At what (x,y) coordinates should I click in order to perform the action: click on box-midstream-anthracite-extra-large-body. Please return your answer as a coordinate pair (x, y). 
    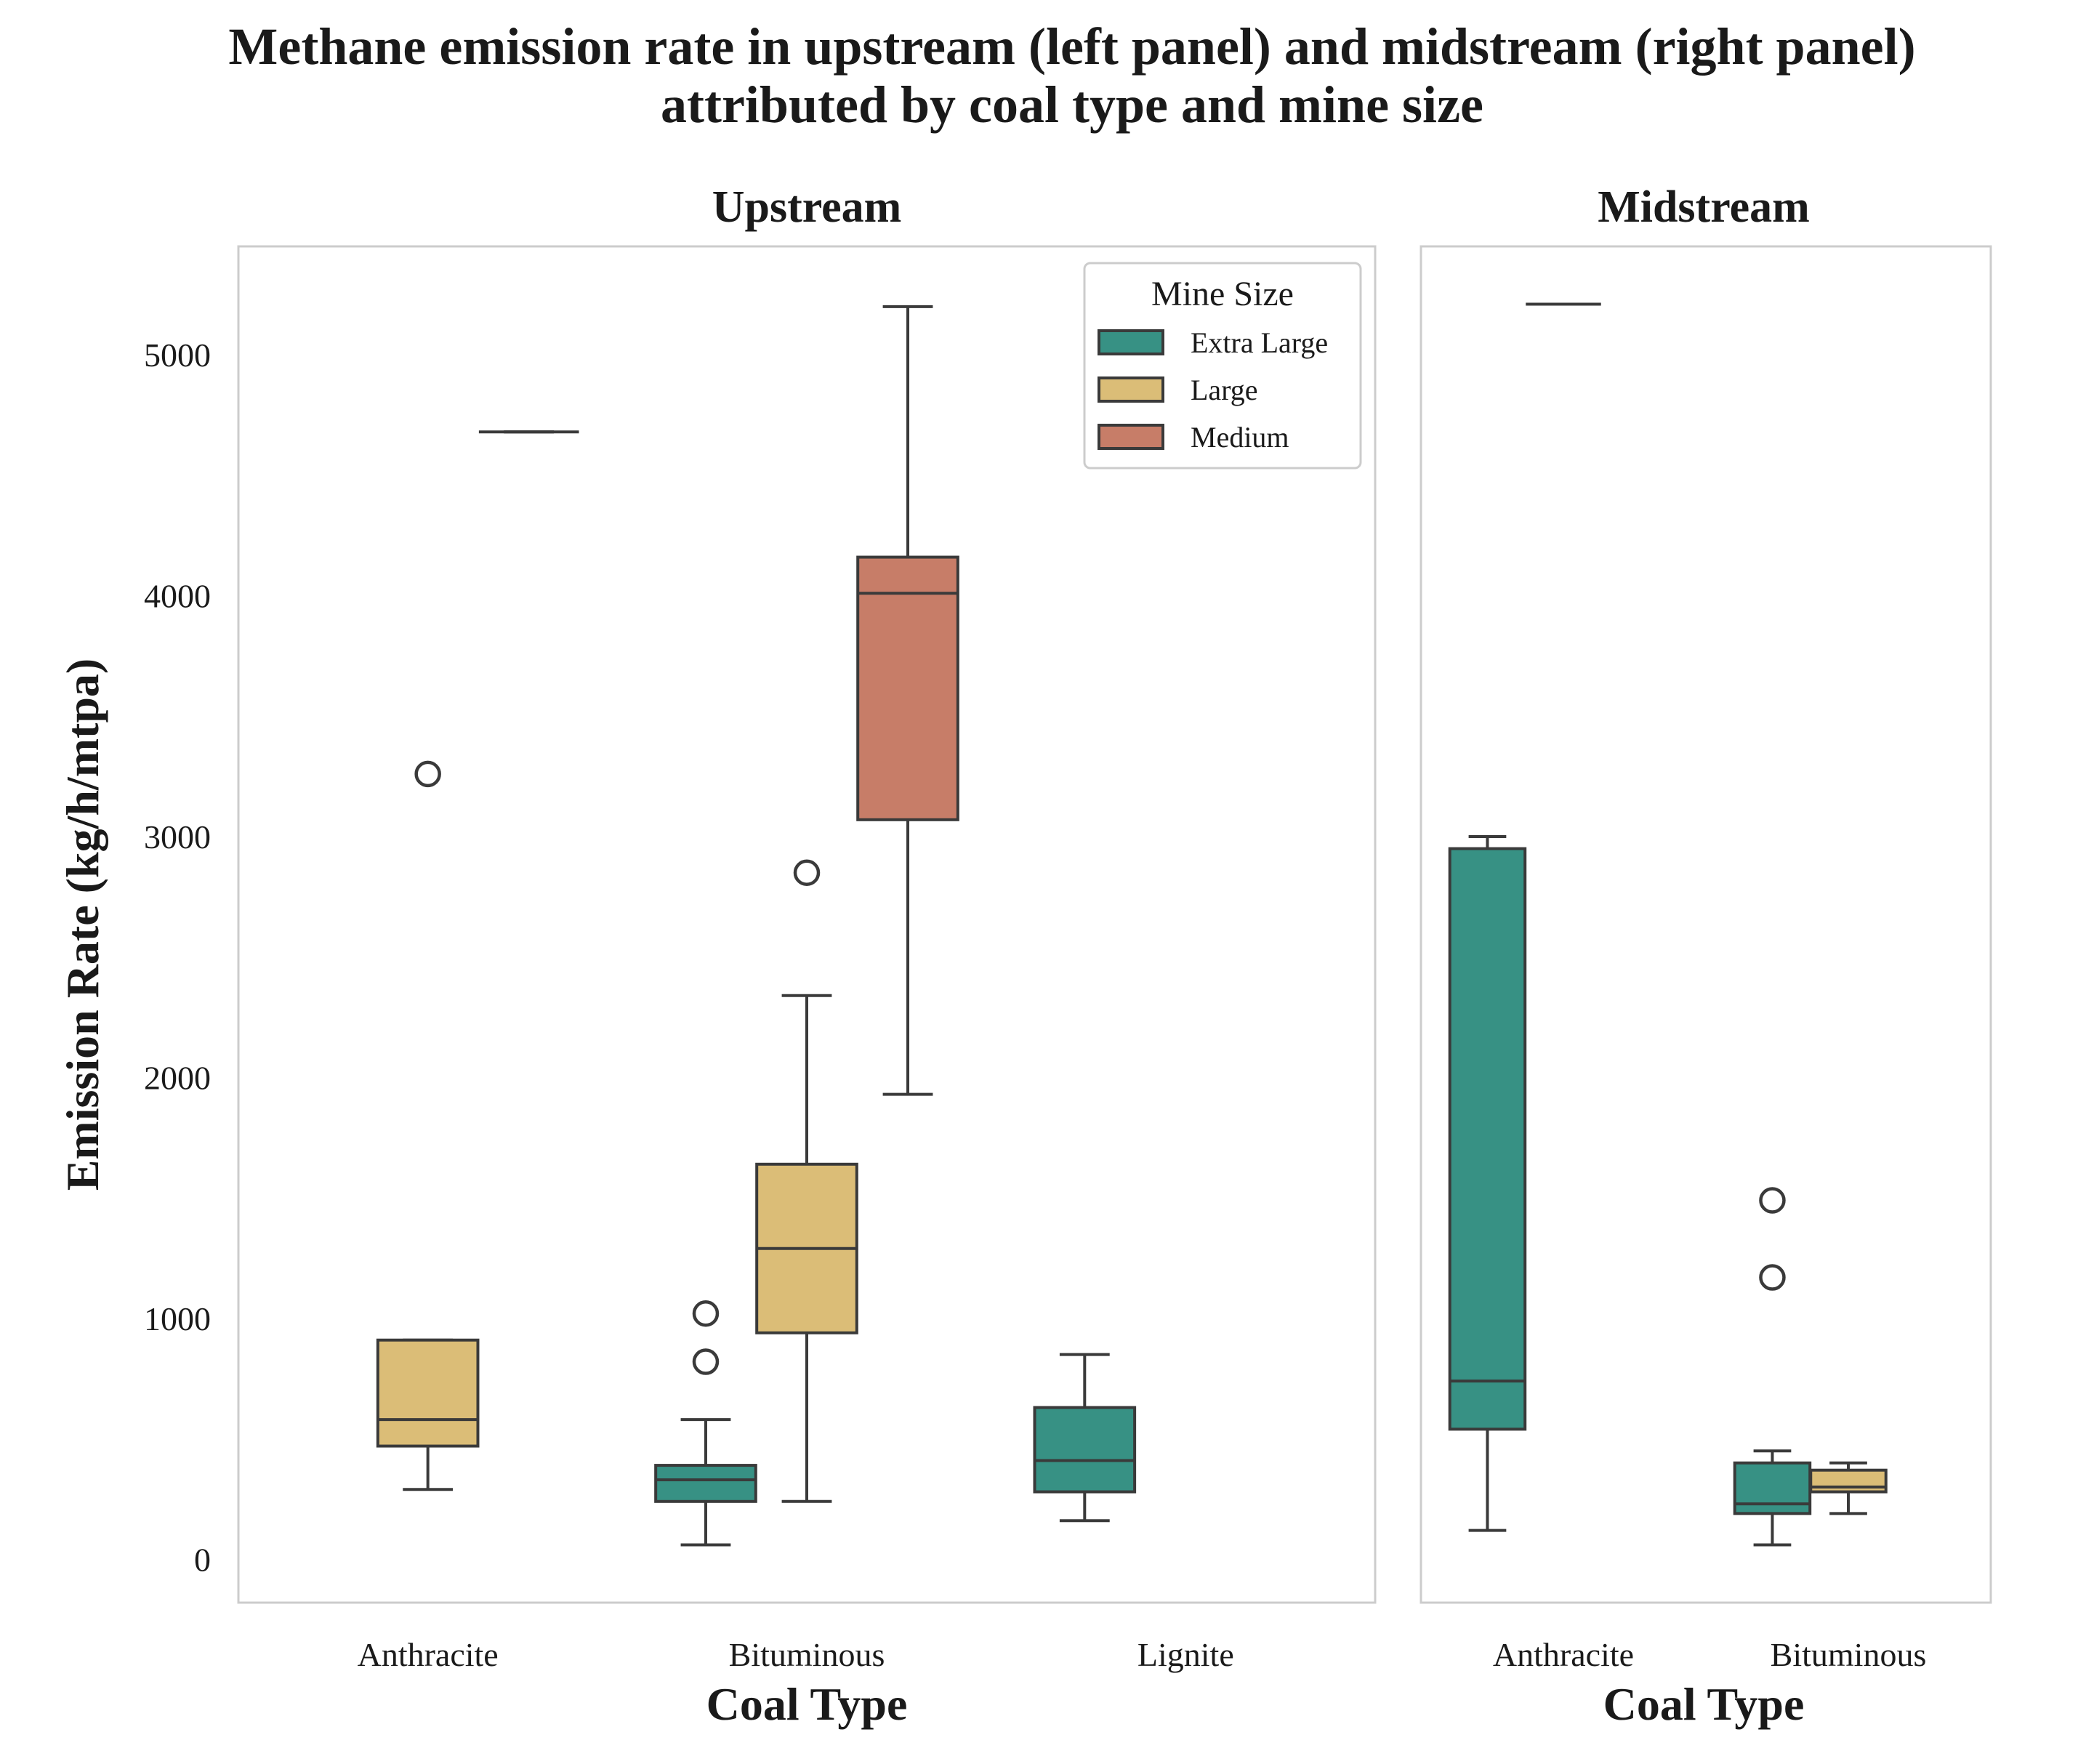
    Looking at the image, I should click on (1487, 1139).